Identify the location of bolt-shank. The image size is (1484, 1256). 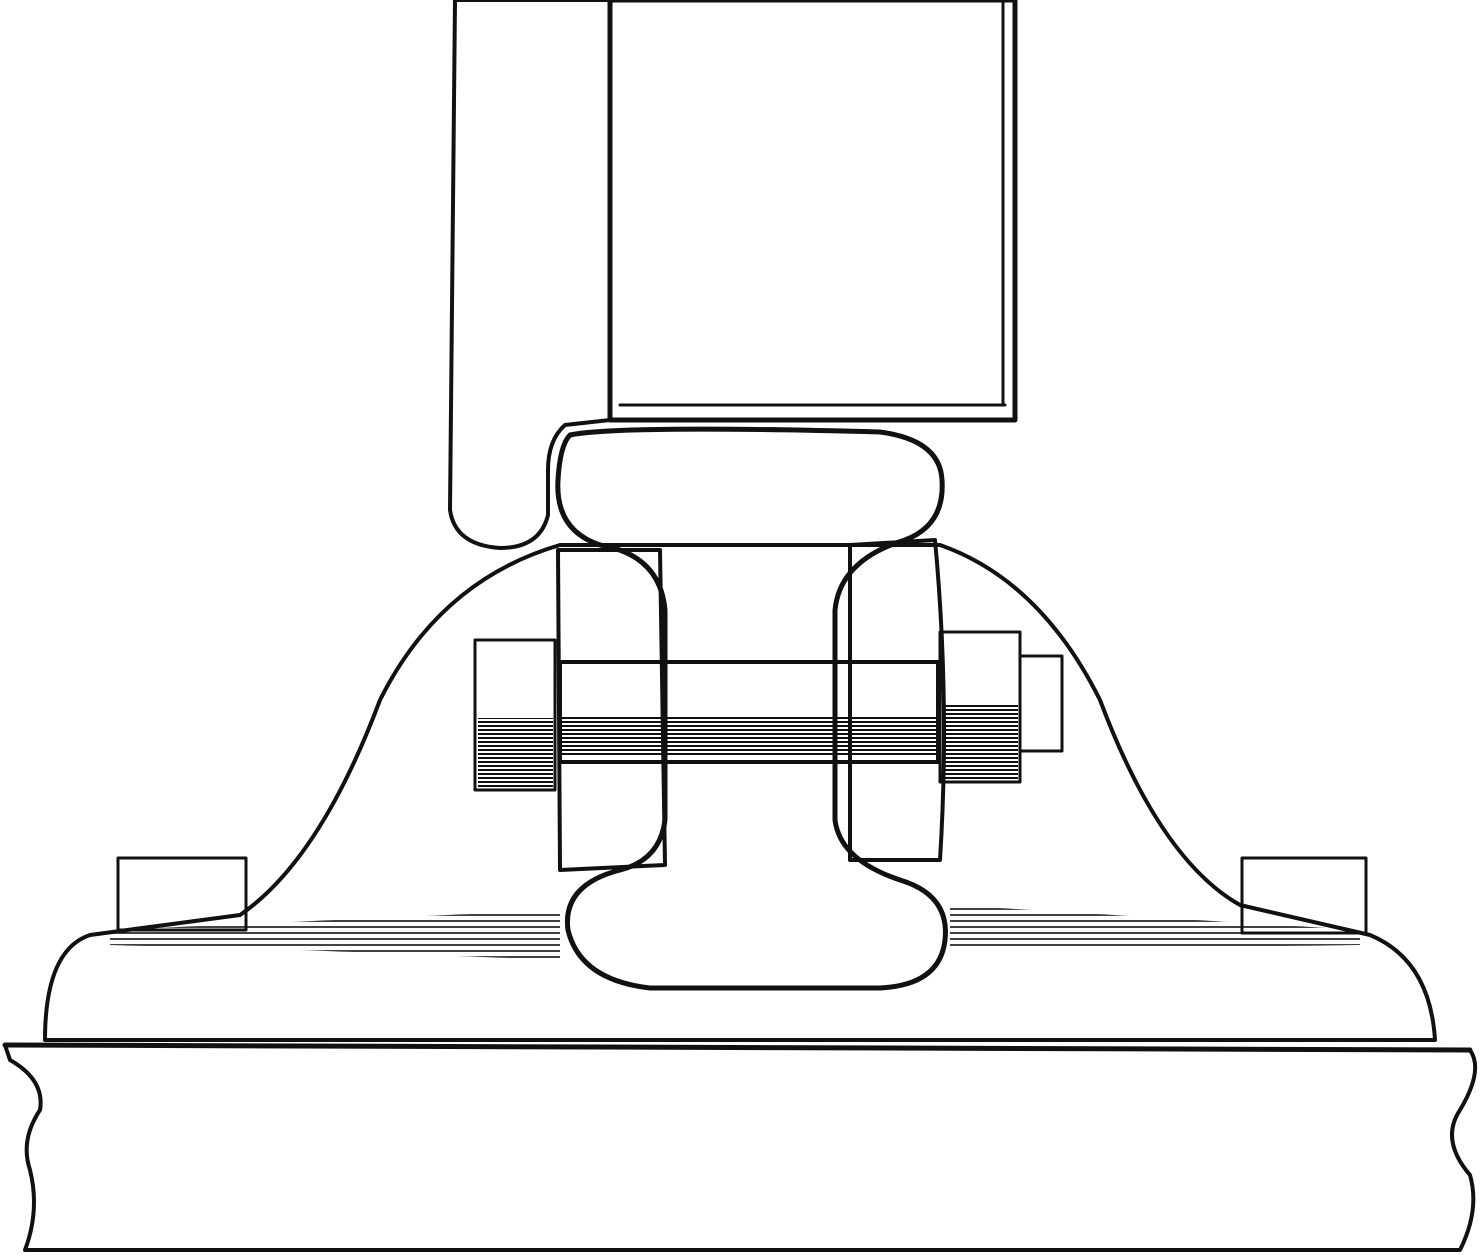
(749, 712).